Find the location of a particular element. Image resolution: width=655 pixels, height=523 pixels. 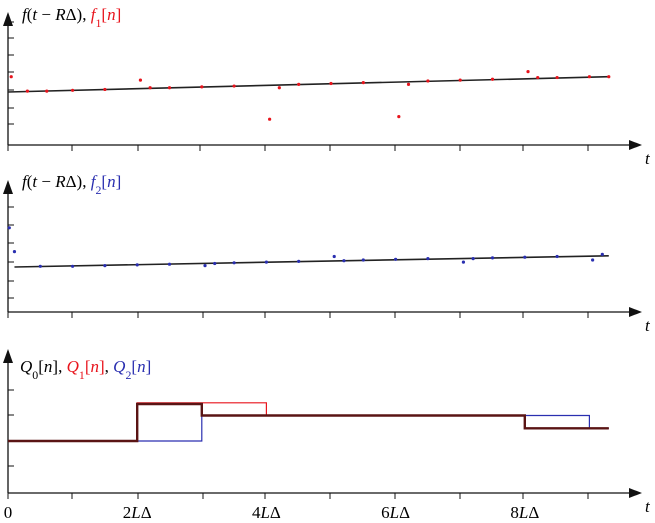

x-tick-label: 2LΔ is located at coordinates (137, 512).